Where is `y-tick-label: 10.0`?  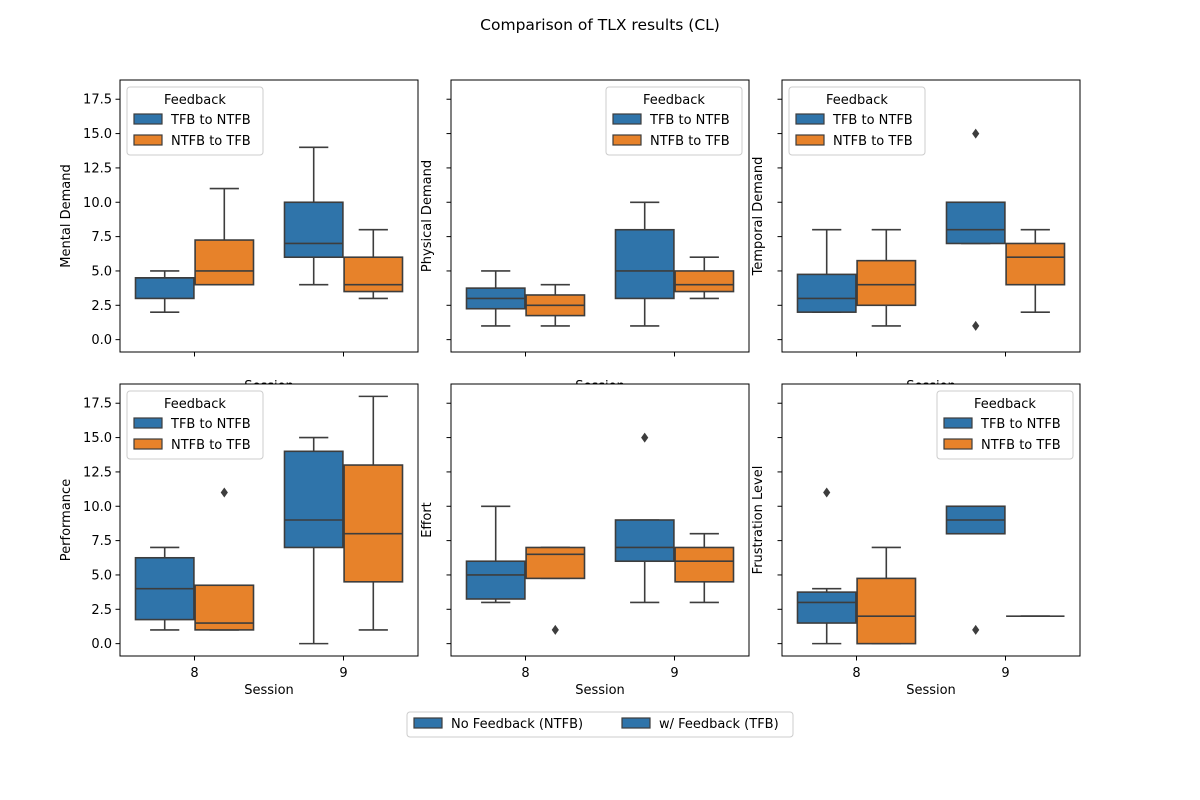 y-tick-label: 10.0 is located at coordinates (97, 203).